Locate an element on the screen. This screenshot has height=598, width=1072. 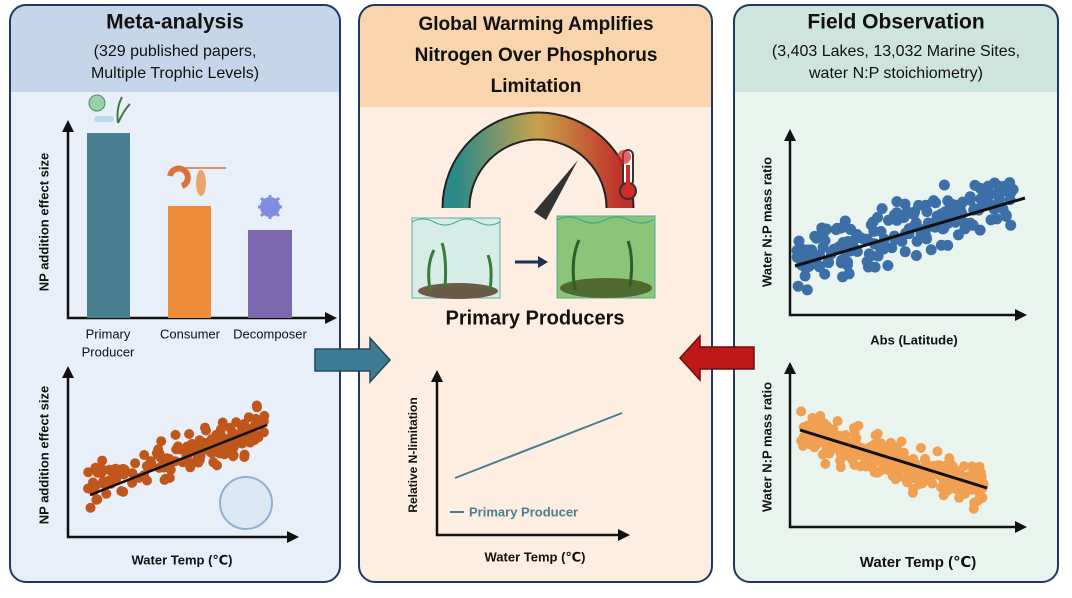
panel-title: Field Observation is located at coordinates (895, 22).